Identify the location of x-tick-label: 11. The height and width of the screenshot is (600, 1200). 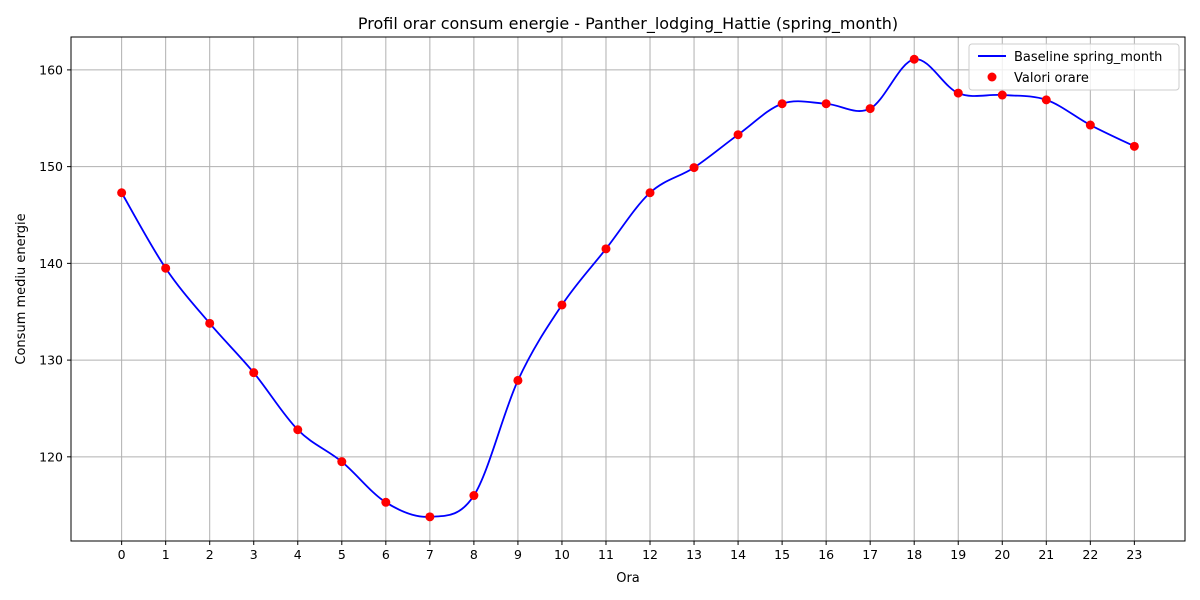
(606, 554).